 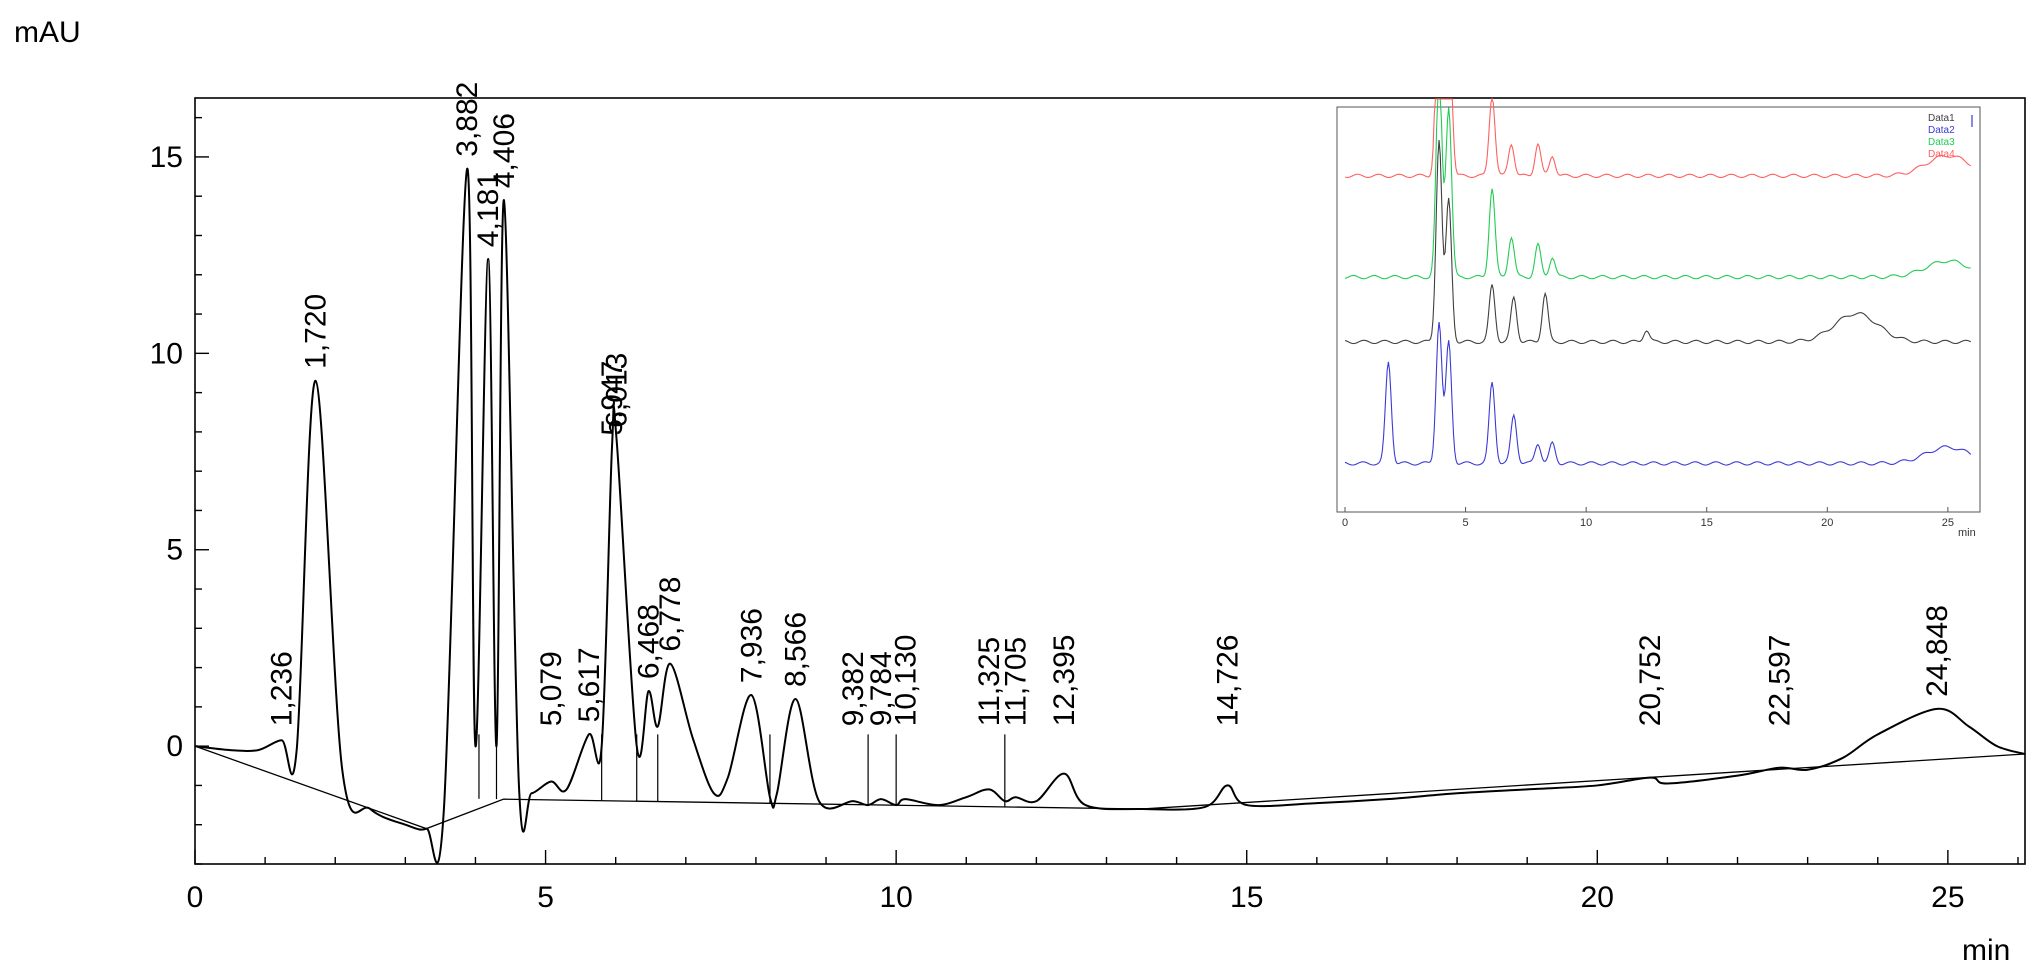 What do you see at coordinates (47, 32) in the screenshot?
I see `y-axis-unit: mAU` at bounding box center [47, 32].